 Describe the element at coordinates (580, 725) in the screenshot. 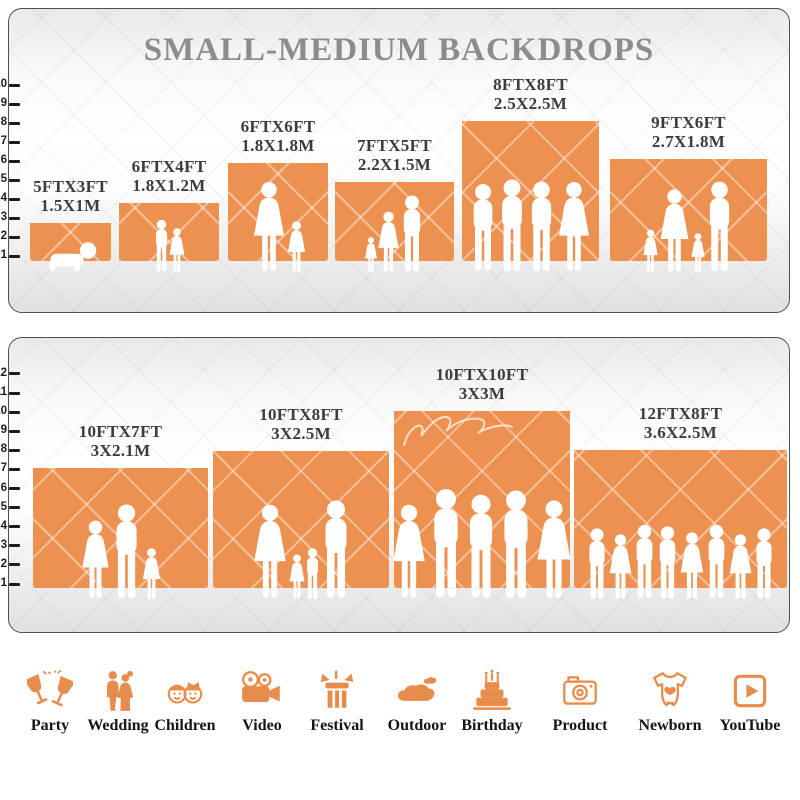

I see `category-label: Product` at that location.